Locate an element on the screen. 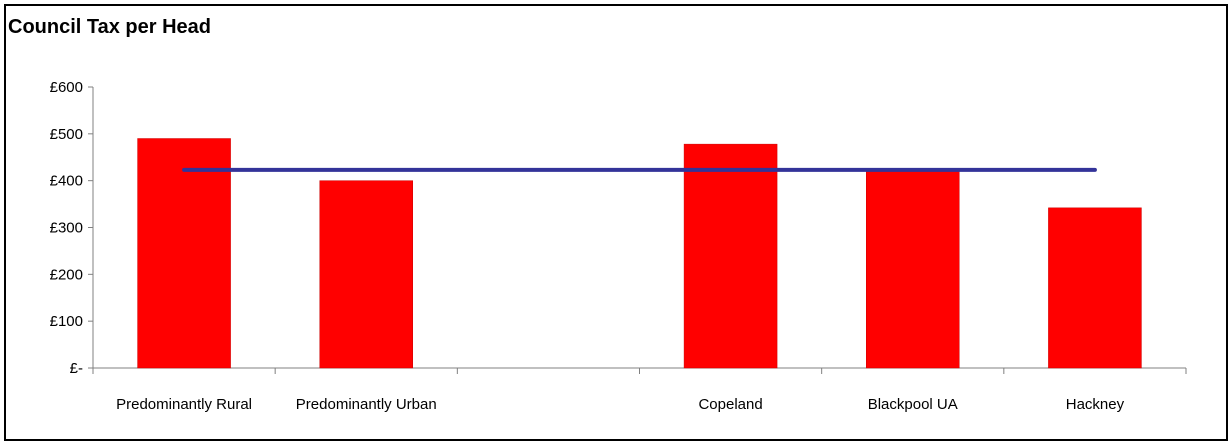 The height and width of the screenshot is (445, 1232). y-tick-label: £400 is located at coordinates (66, 181).